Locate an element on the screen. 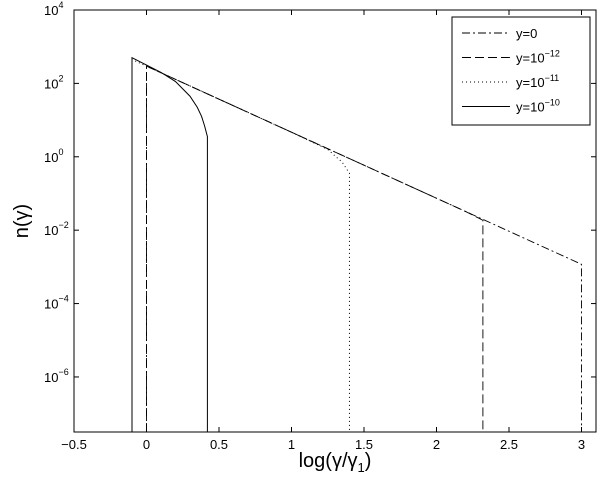 The image size is (600, 479). y-tick-exponent: 4 is located at coordinates (60, 5).